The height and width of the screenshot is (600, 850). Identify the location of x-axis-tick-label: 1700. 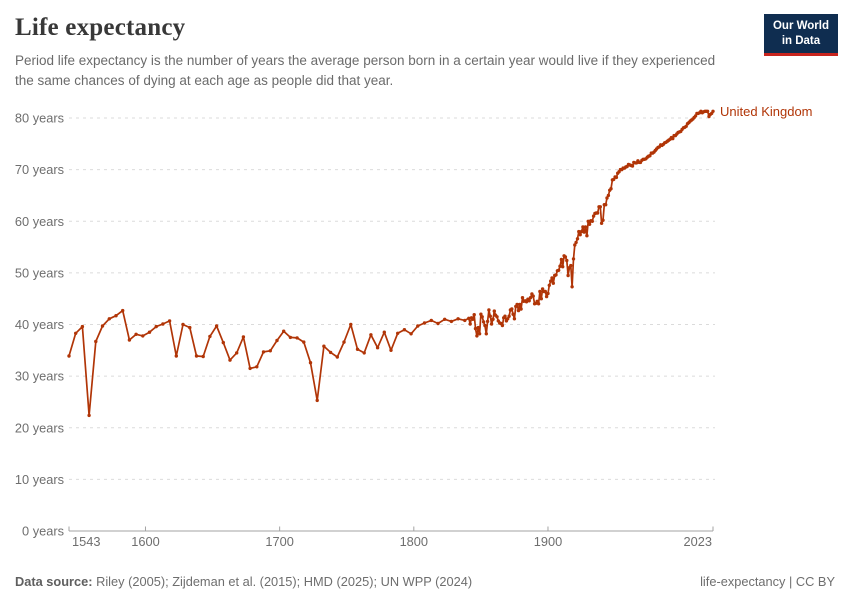
(279, 541).